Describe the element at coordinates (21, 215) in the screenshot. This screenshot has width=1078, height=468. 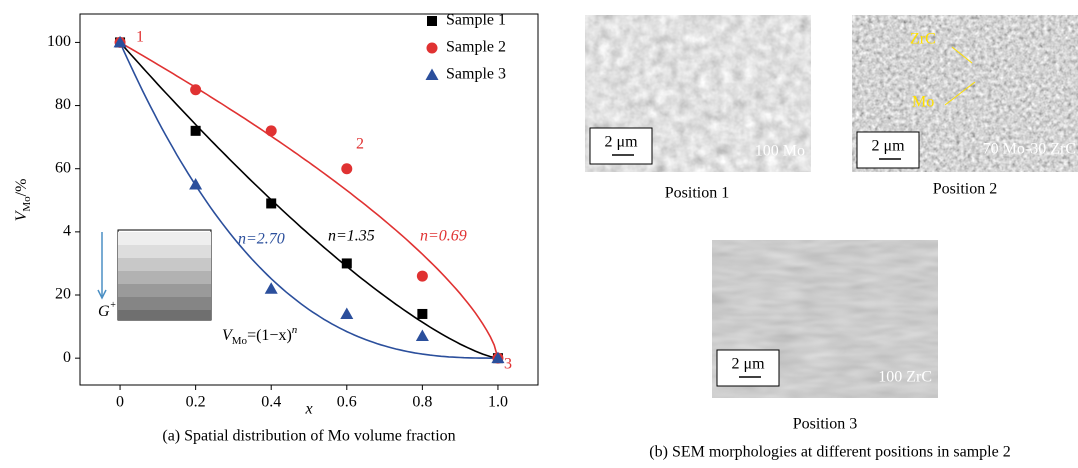
I see `y-label-symbol: V` at that location.